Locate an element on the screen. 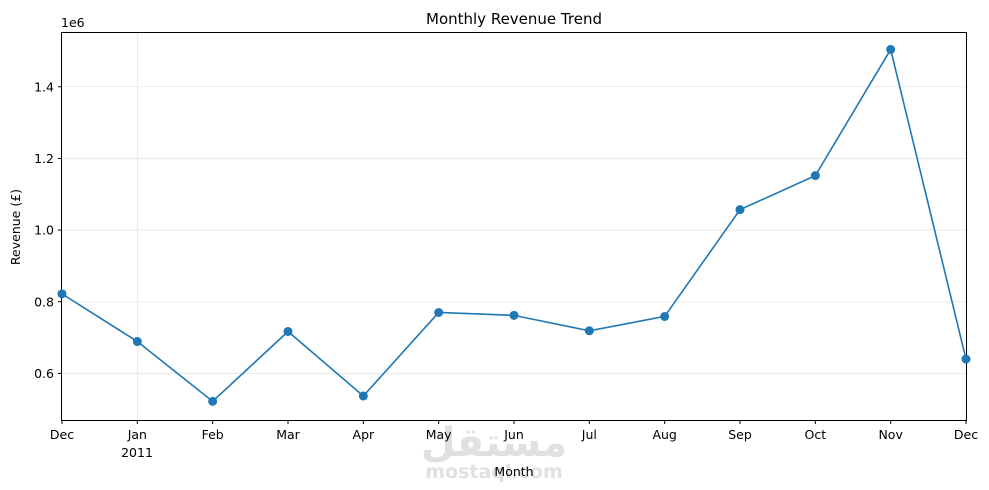 Image resolution: width=989 pixels, height=490 pixels. x-tick-label: Apr is located at coordinates (364, 434).